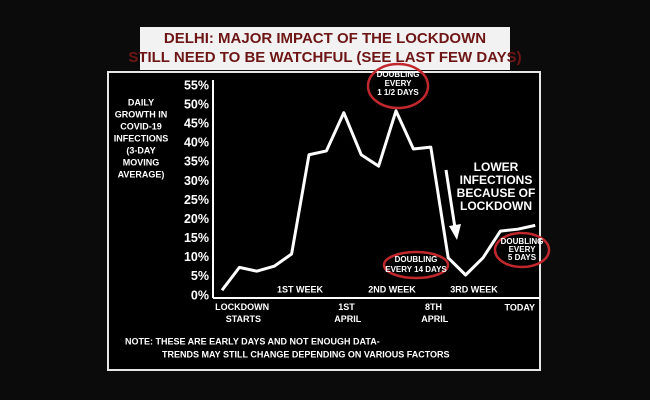  What do you see at coordinates (455, 232) in the screenshot?
I see `arrow-head` at bounding box center [455, 232].